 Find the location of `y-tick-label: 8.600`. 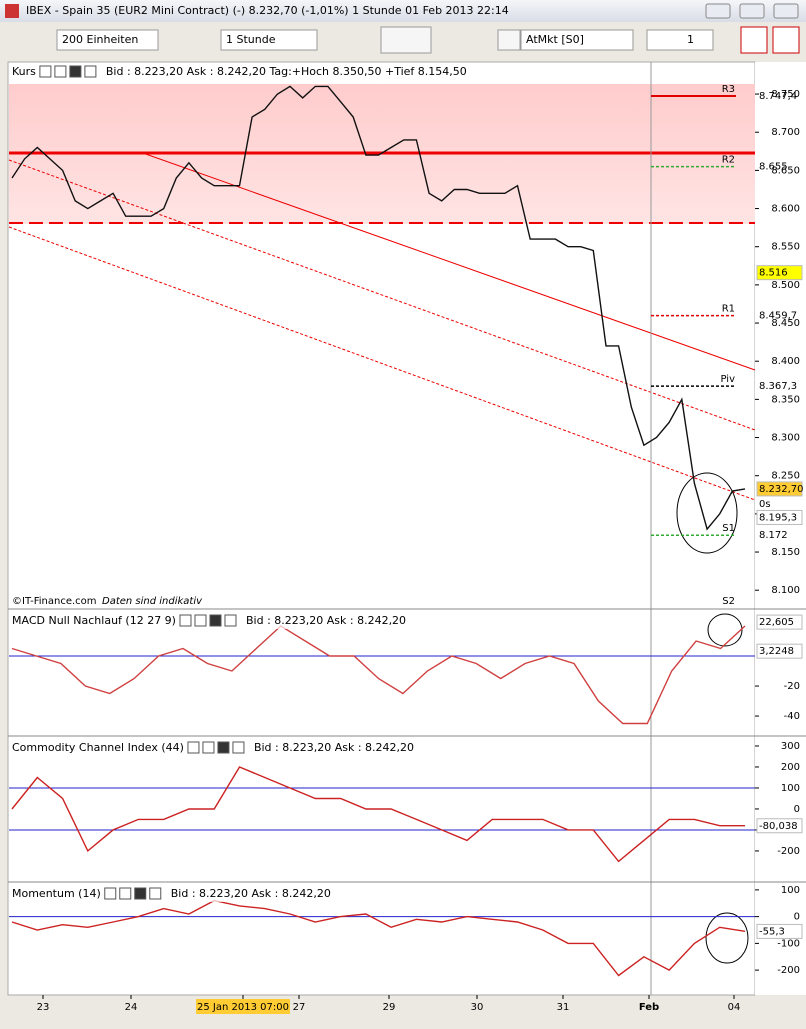

y-tick-label: 8.600 is located at coordinates (785, 209).